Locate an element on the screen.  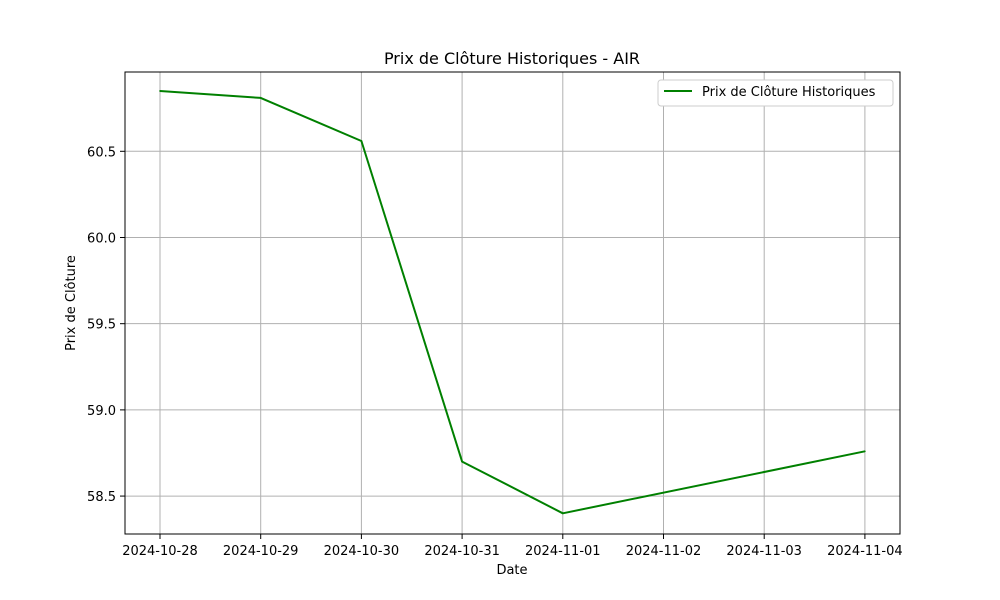
x-tick-label: 2024-10-28 is located at coordinates (160, 551).